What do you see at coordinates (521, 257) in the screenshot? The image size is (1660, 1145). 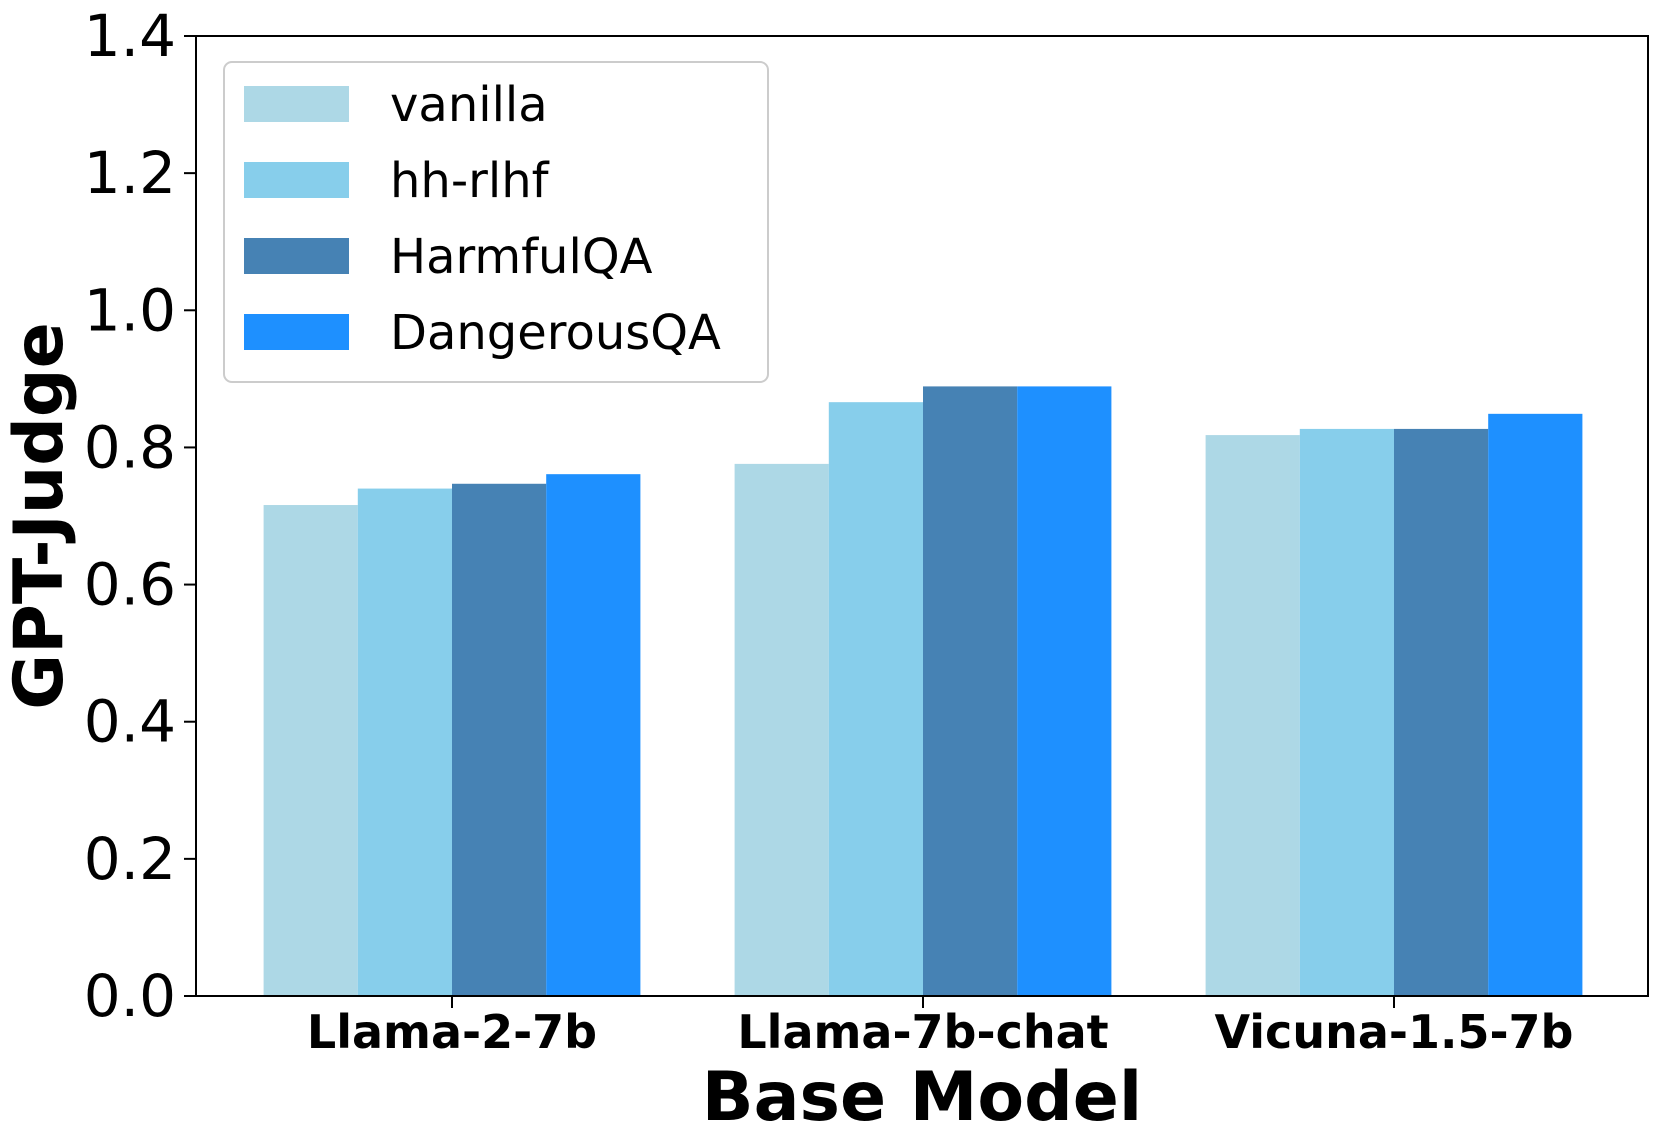 I see `legend-label: HarmfulQA` at bounding box center [521, 257].